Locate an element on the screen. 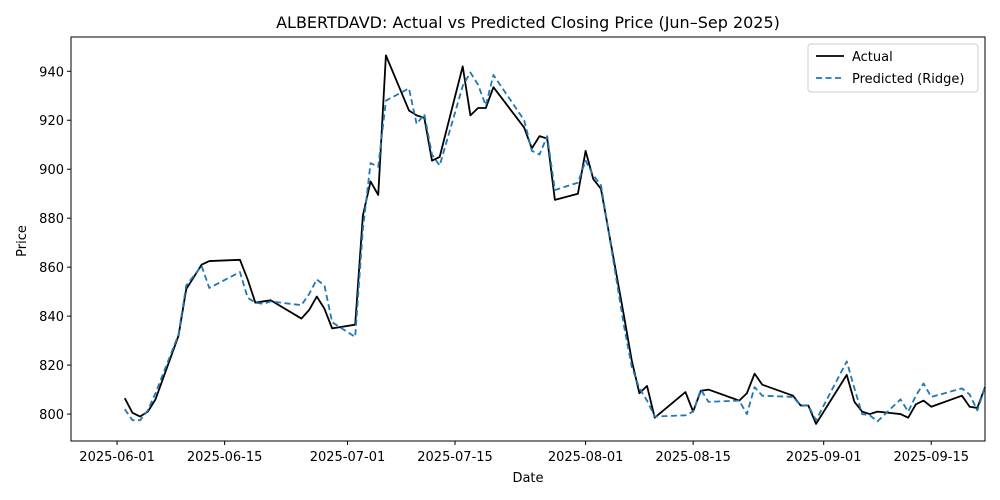  x-tick-label: 2025-06-01 is located at coordinates (117, 457).